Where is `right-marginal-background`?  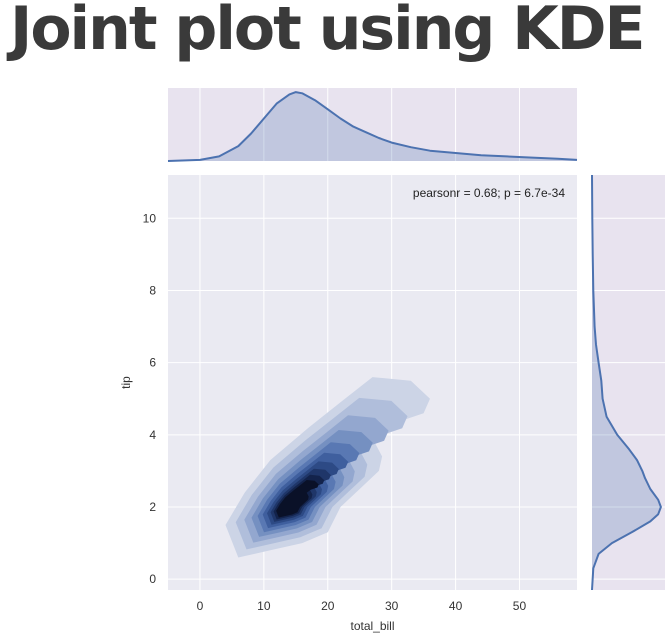
right-marginal-background is located at coordinates (628, 382).